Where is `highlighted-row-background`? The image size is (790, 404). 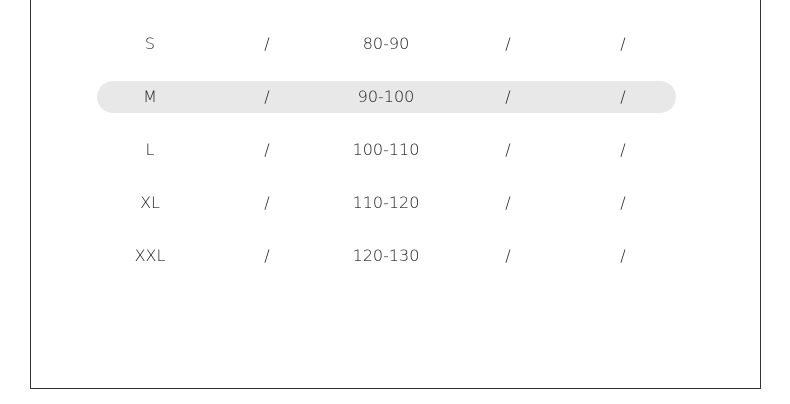 highlighted-row-background is located at coordinates (386, 97).